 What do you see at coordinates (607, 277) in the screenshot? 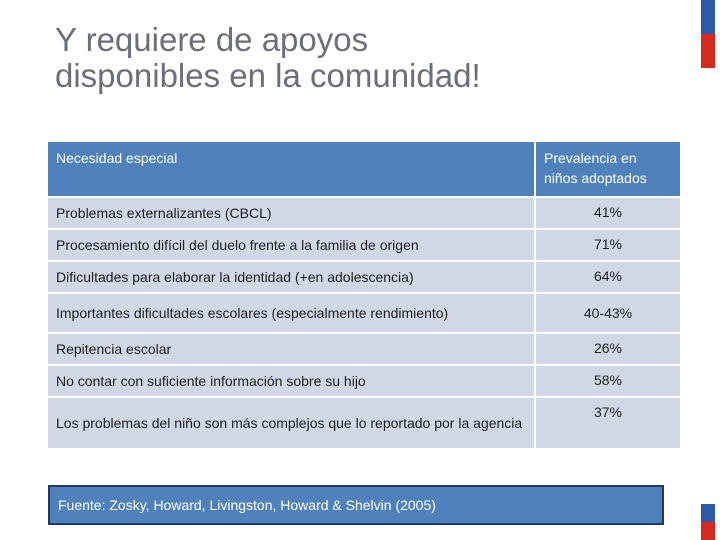
I see `prevalence-cell: 64%` at bounding box center [607, 277].